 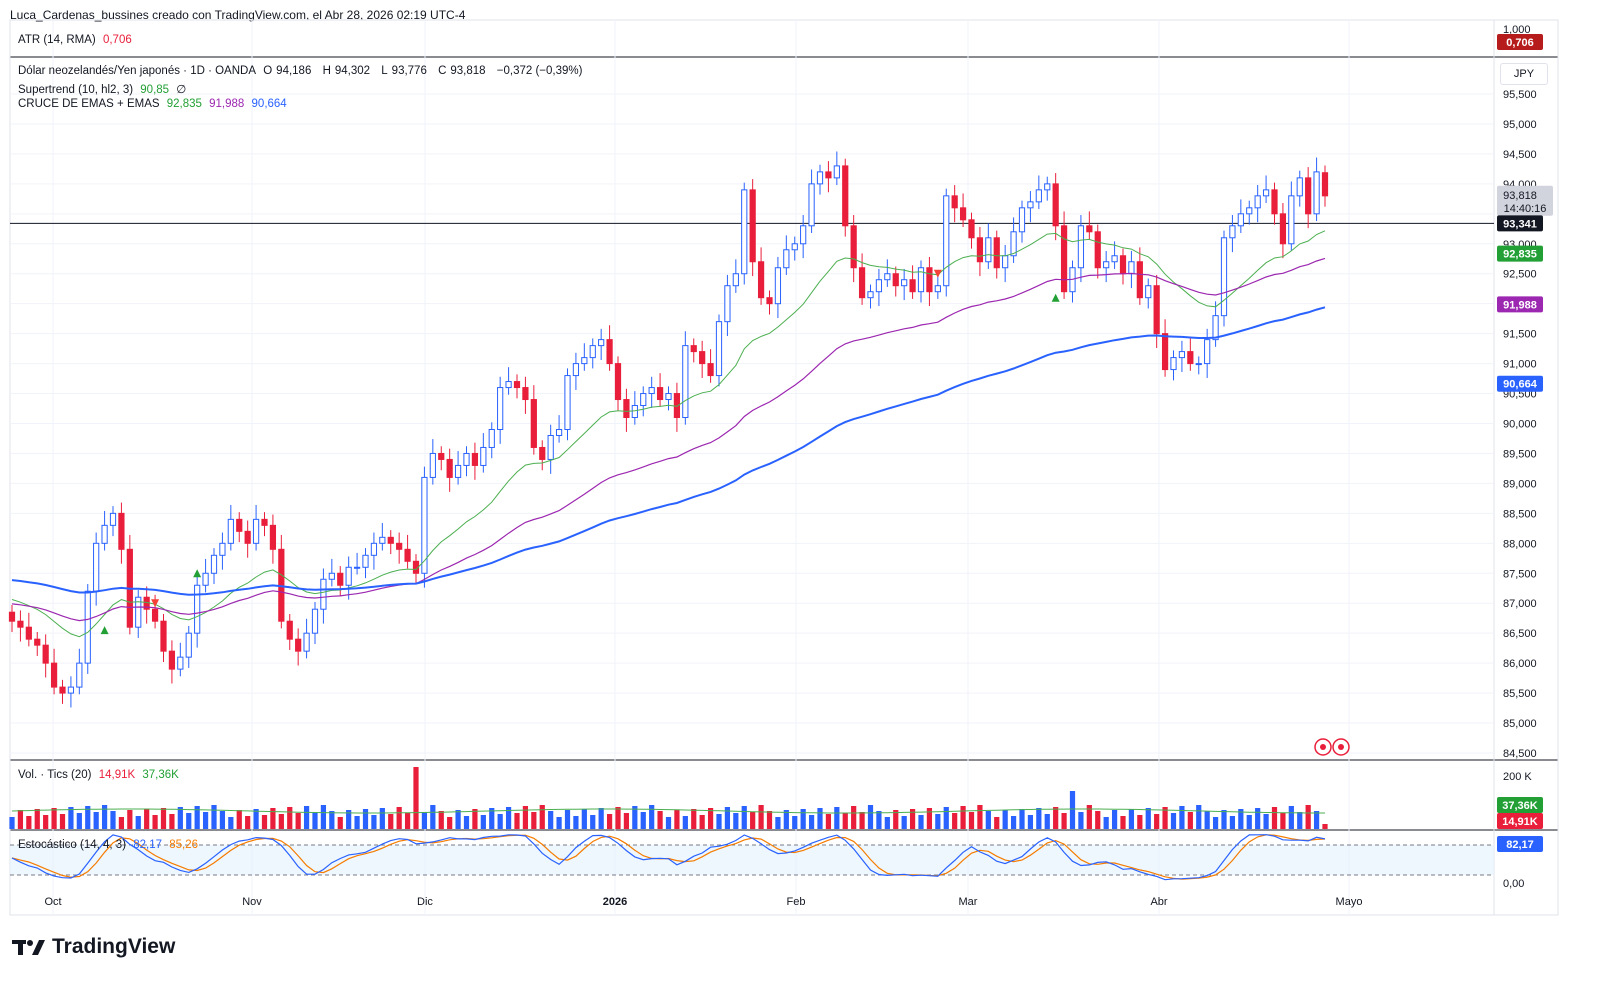 What do you see at coordinates (1517, 777) in the screenshot?
I see `volume-axis-top: 200 K` at bounding box center [1517, 777].